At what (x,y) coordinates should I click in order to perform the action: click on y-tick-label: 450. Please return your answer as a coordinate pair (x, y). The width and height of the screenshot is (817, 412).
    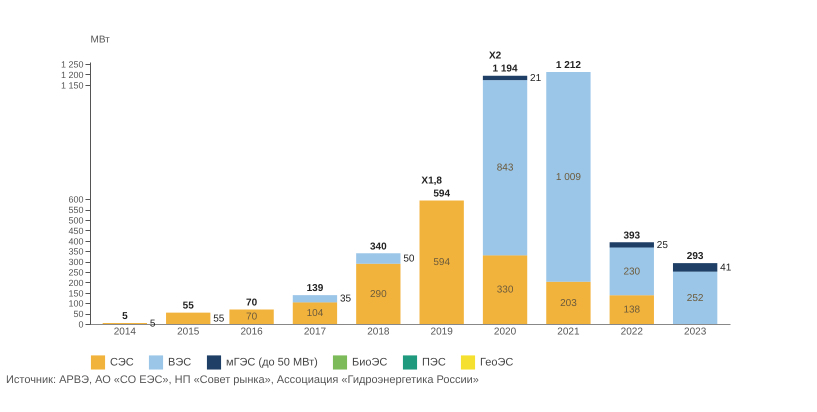
    Looking at the image, I should click on (76, 231).